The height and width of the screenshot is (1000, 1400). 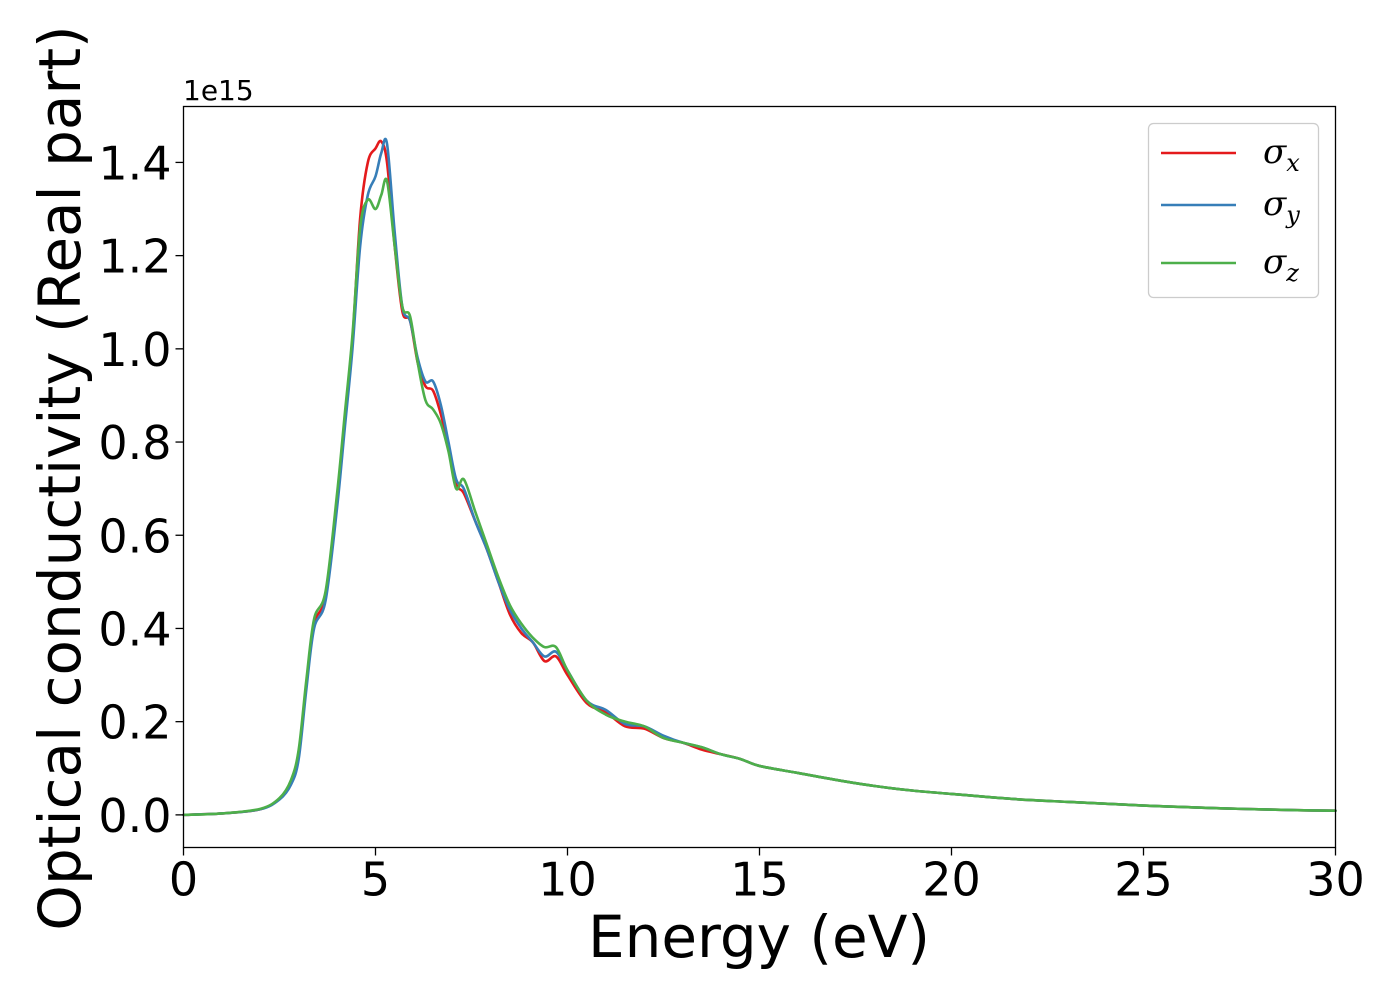 What do you see at coordinates (951, 880) in the screenshot?
I see `x-tick-label: 20` at bounding box center [951, 880].